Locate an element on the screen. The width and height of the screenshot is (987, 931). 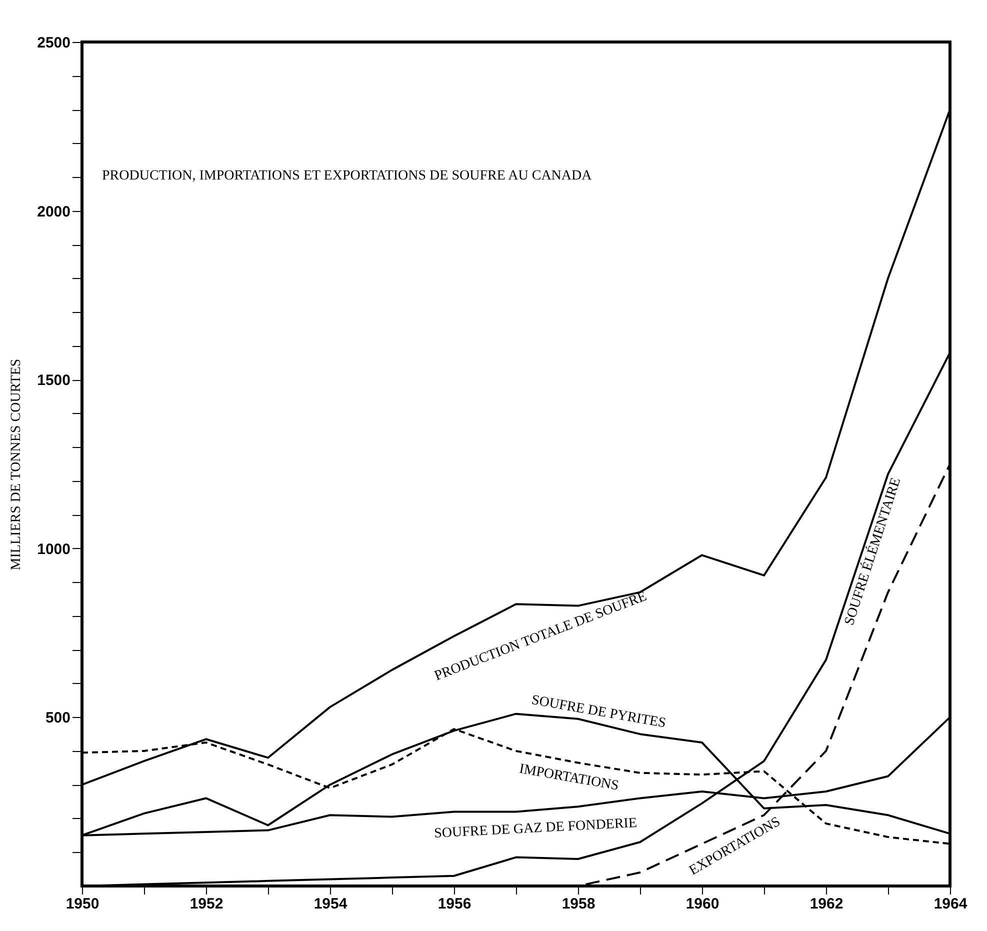
text: PRODUCTION, IMPORTATIONS ET EXPORTATIONS DE SOUFRE AU CANADA is located at coordinates (347, 176).